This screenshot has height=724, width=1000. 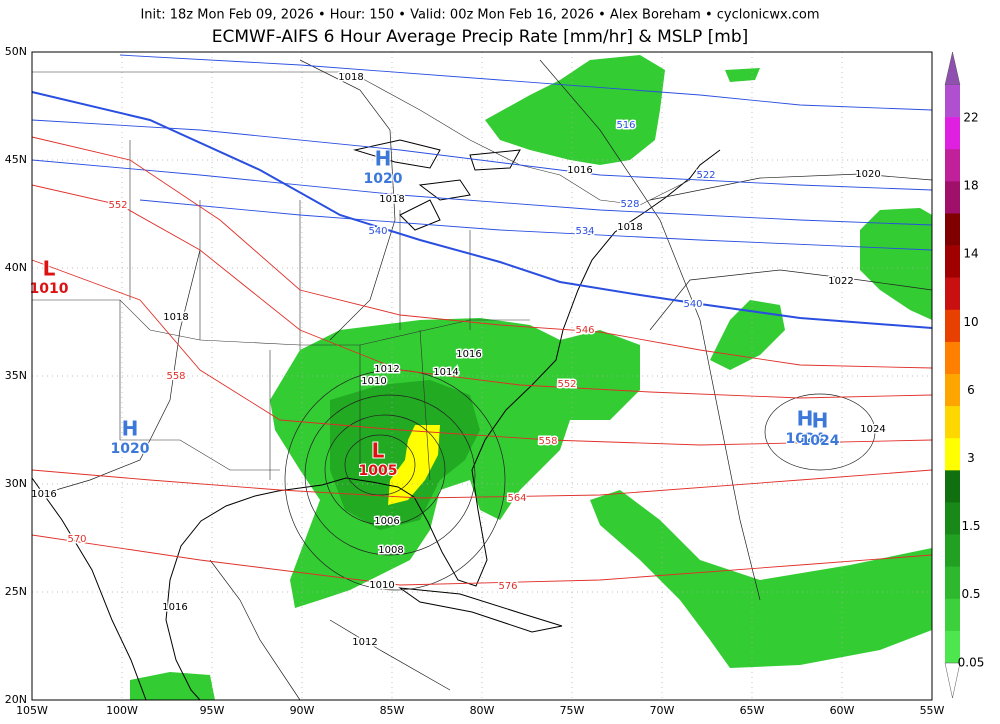 I want to click on colorbar, so click(x=952, y=375).